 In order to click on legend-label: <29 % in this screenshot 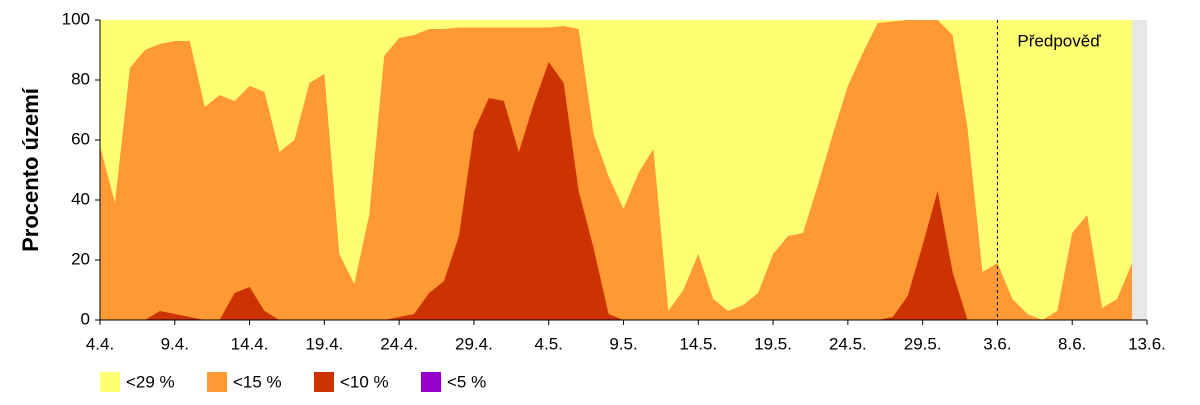, I will do `click(150, 381)`.